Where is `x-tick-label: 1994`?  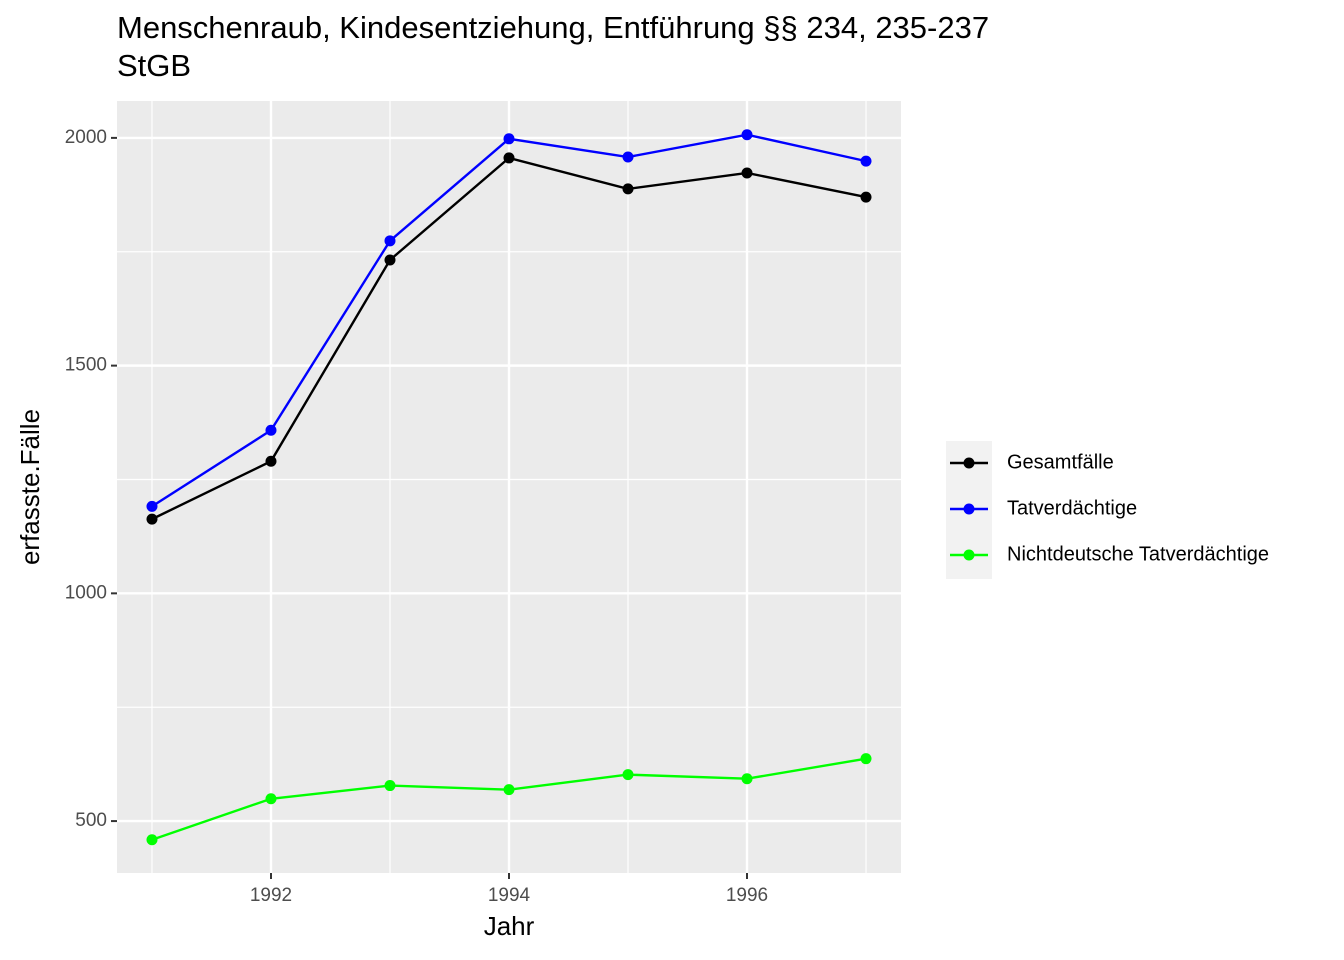
x-tick-label: 1994 is located at coordinates (509, 895).